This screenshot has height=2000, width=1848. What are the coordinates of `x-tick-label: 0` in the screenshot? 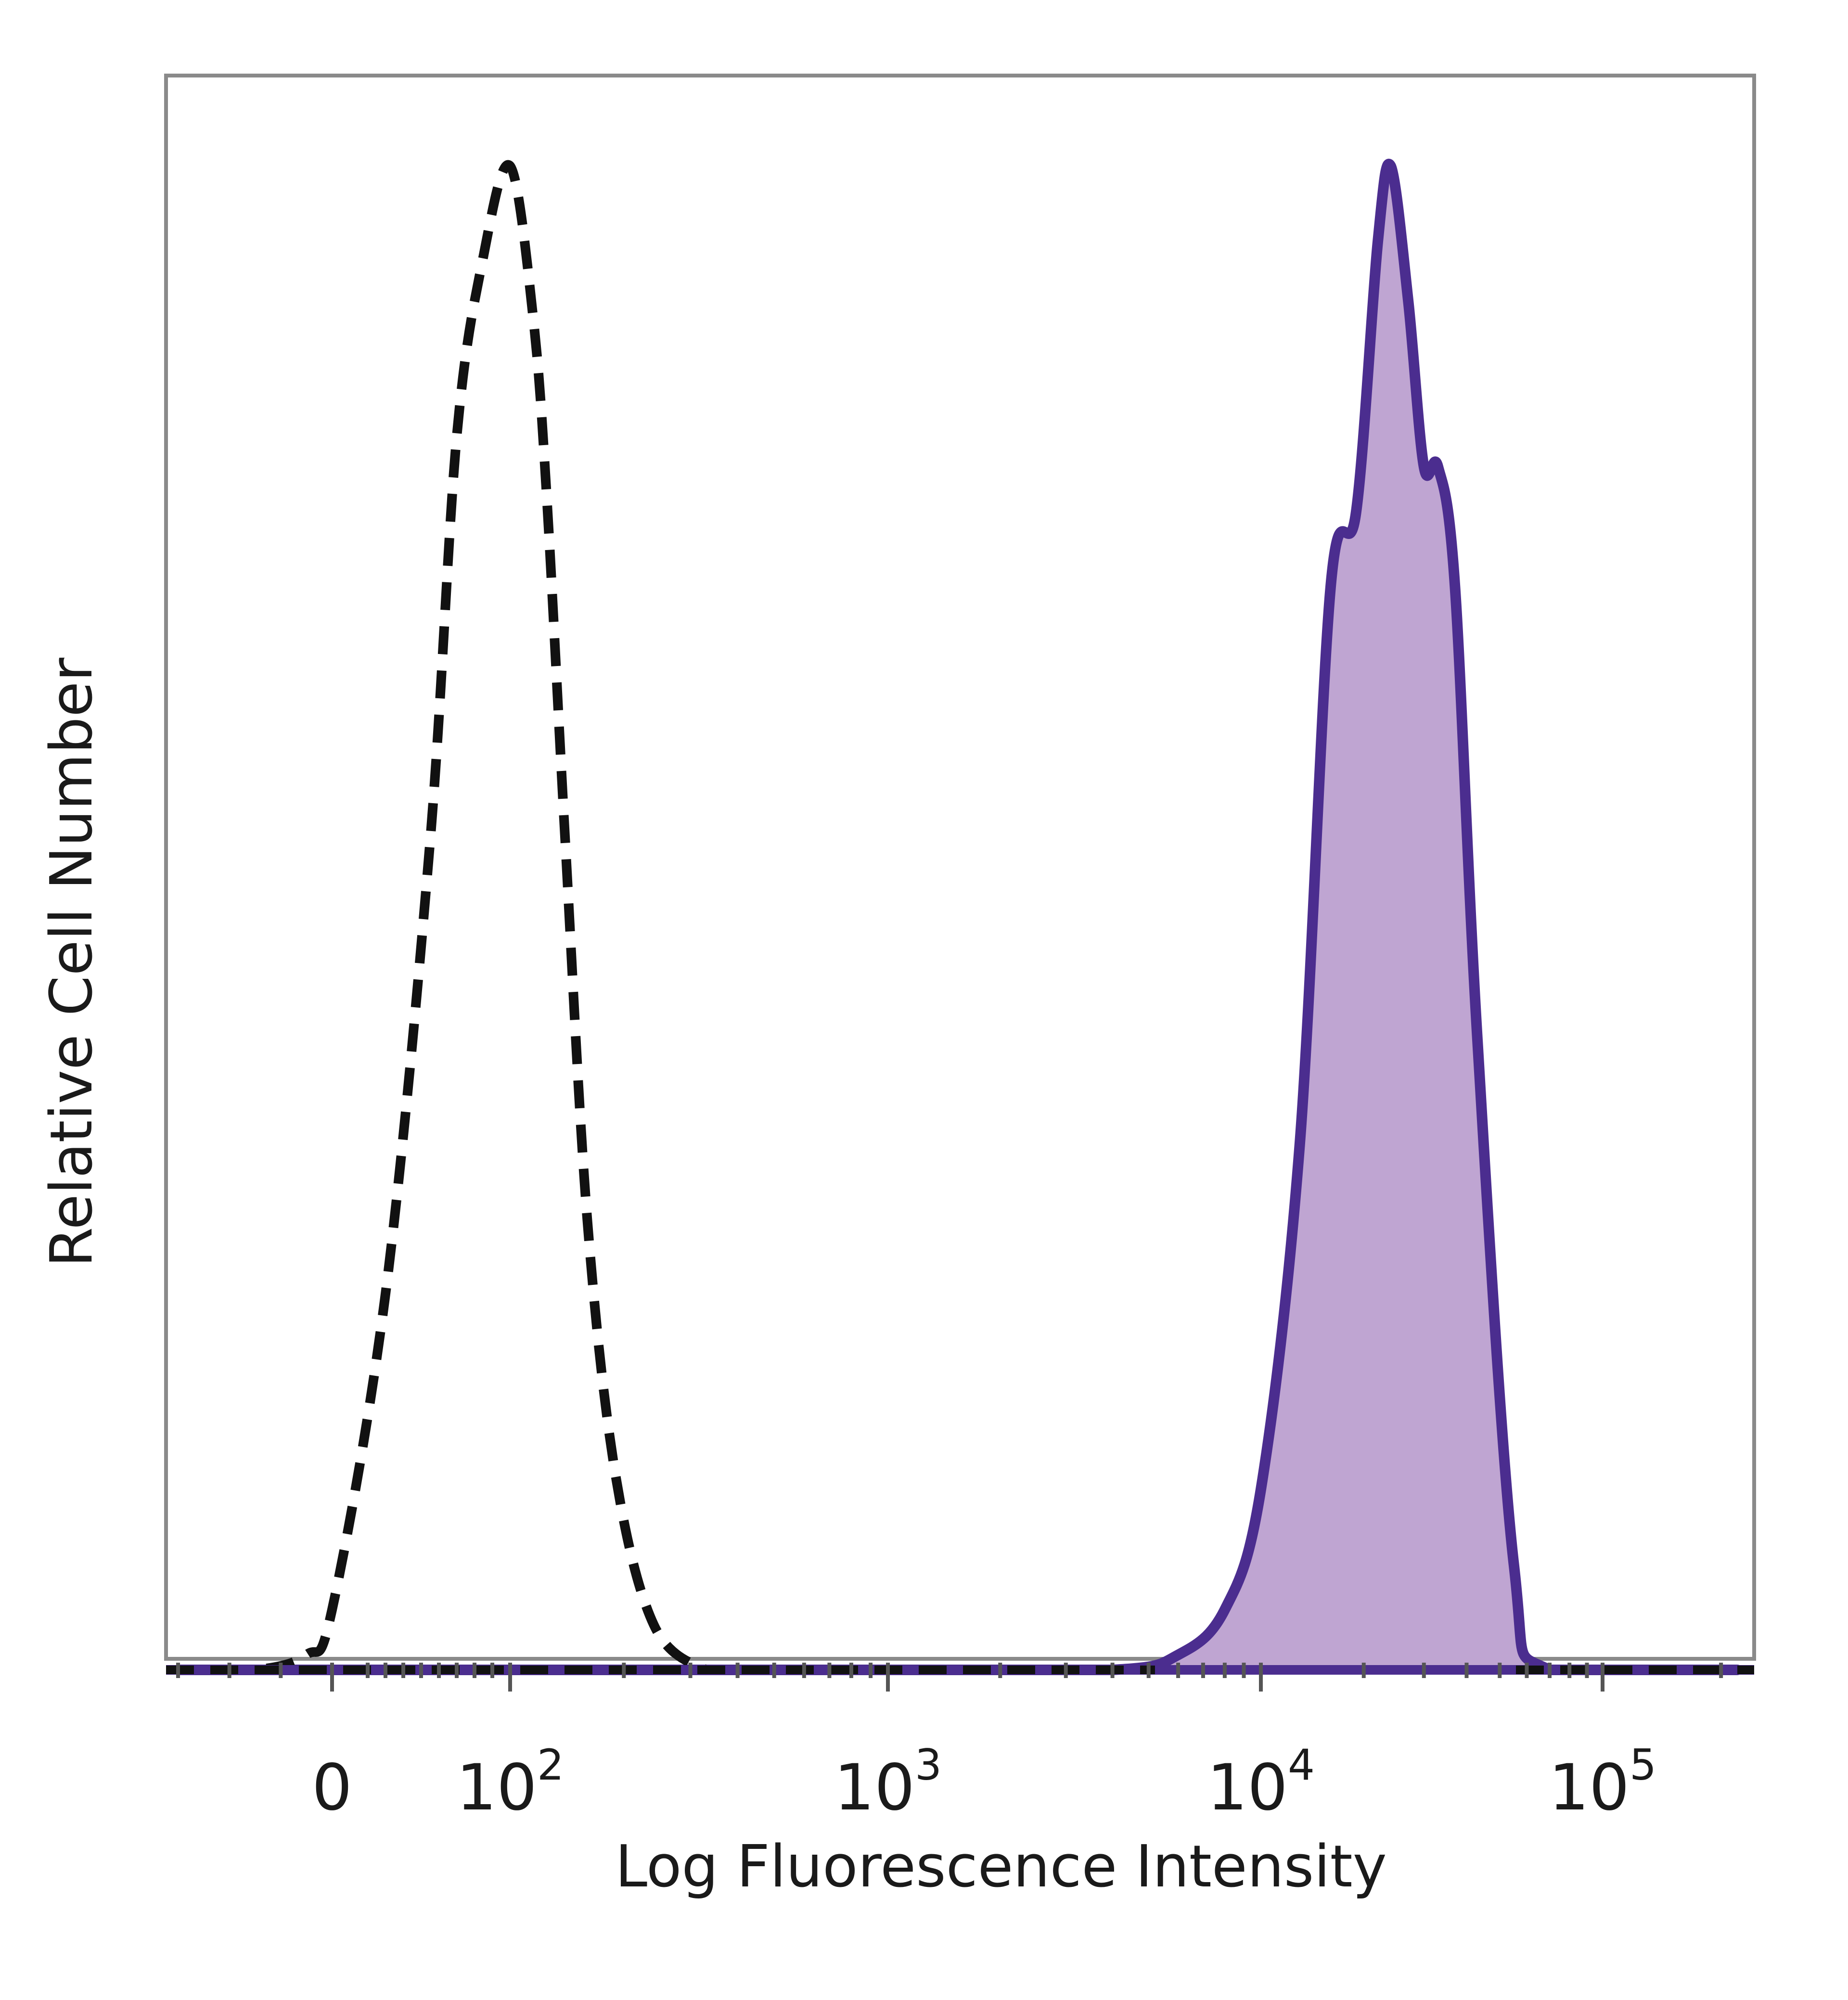 It's located at (332, 1788).